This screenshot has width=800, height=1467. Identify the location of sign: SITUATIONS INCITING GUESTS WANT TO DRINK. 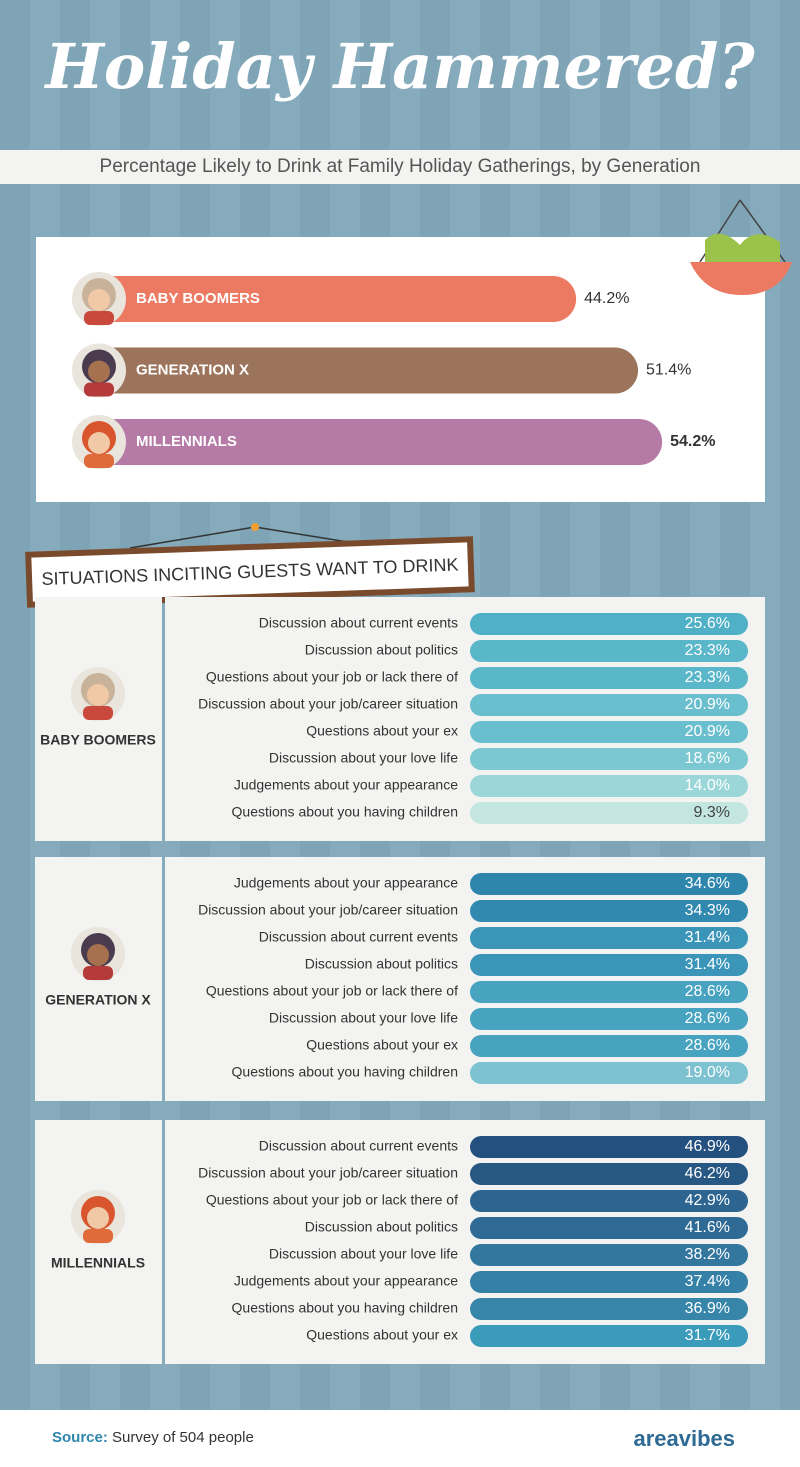
(250, 565).